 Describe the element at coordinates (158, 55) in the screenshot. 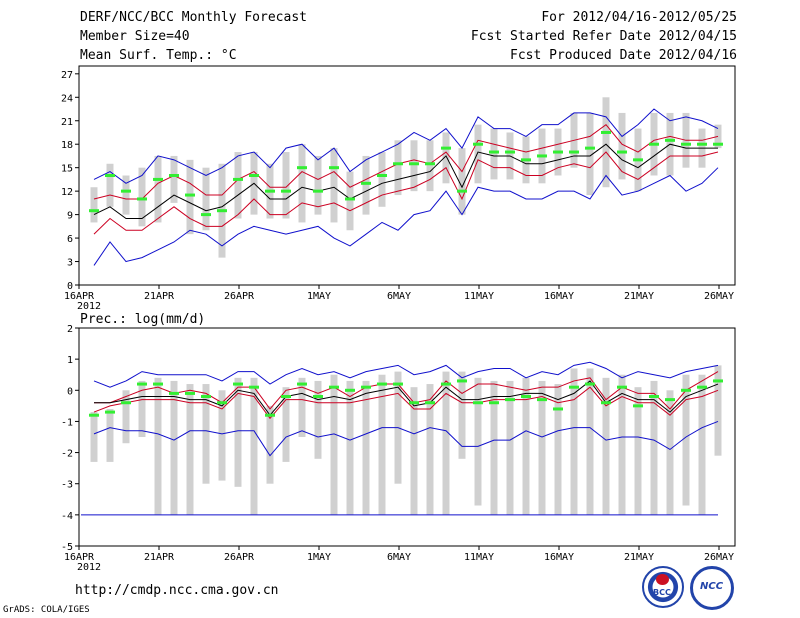

I see `variable-label: Mean Surf. Temp.: °C` at that location.